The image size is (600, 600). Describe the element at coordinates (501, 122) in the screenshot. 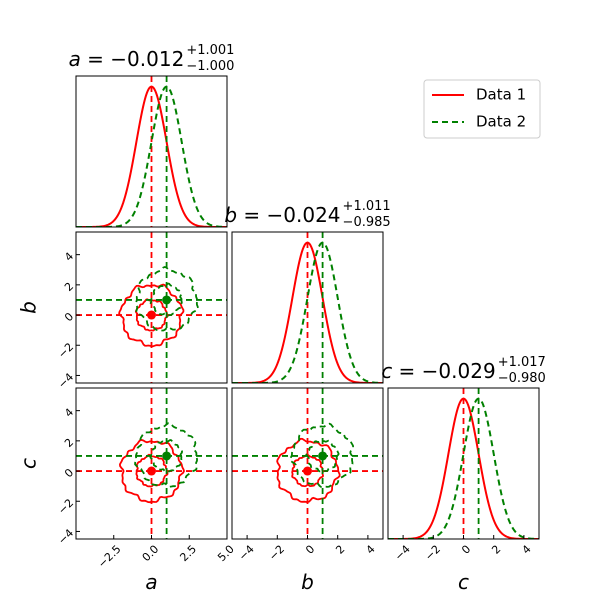

I see `legend-label-data-2: Data 2` at that location.